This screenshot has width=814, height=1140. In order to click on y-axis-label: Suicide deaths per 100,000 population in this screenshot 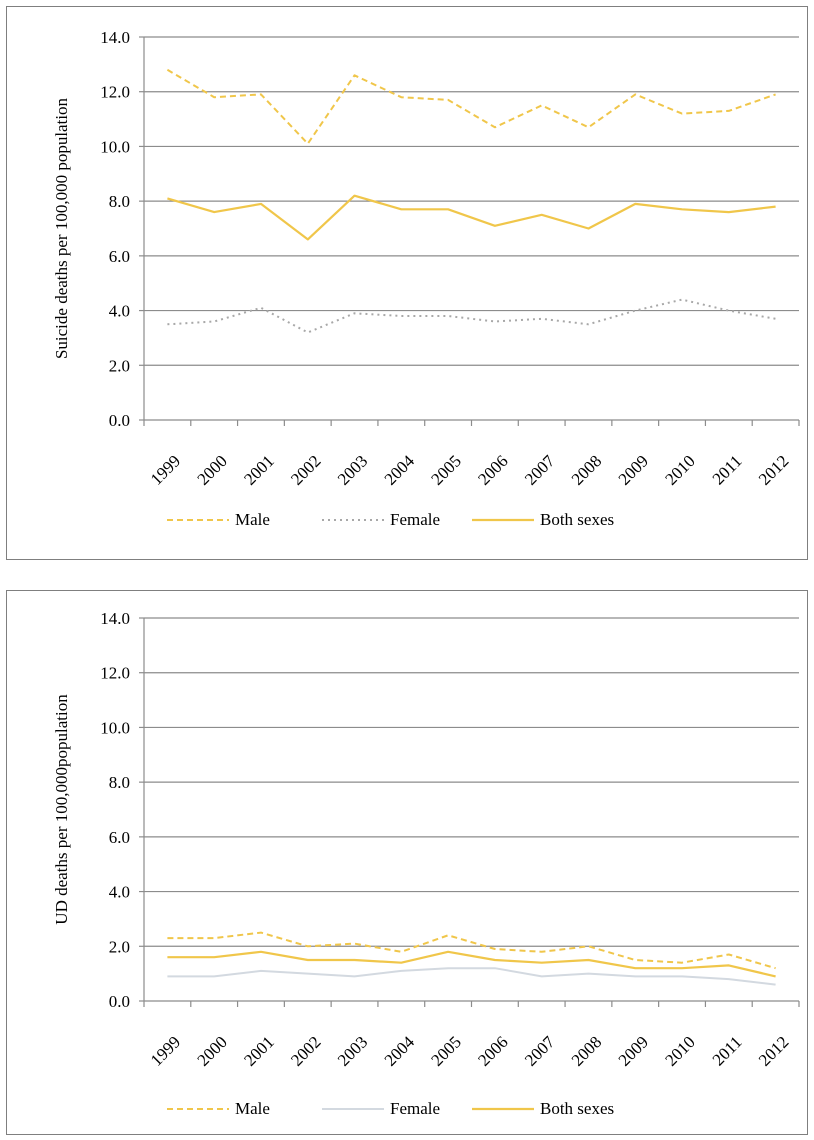, I will do `click(61, 228)`.